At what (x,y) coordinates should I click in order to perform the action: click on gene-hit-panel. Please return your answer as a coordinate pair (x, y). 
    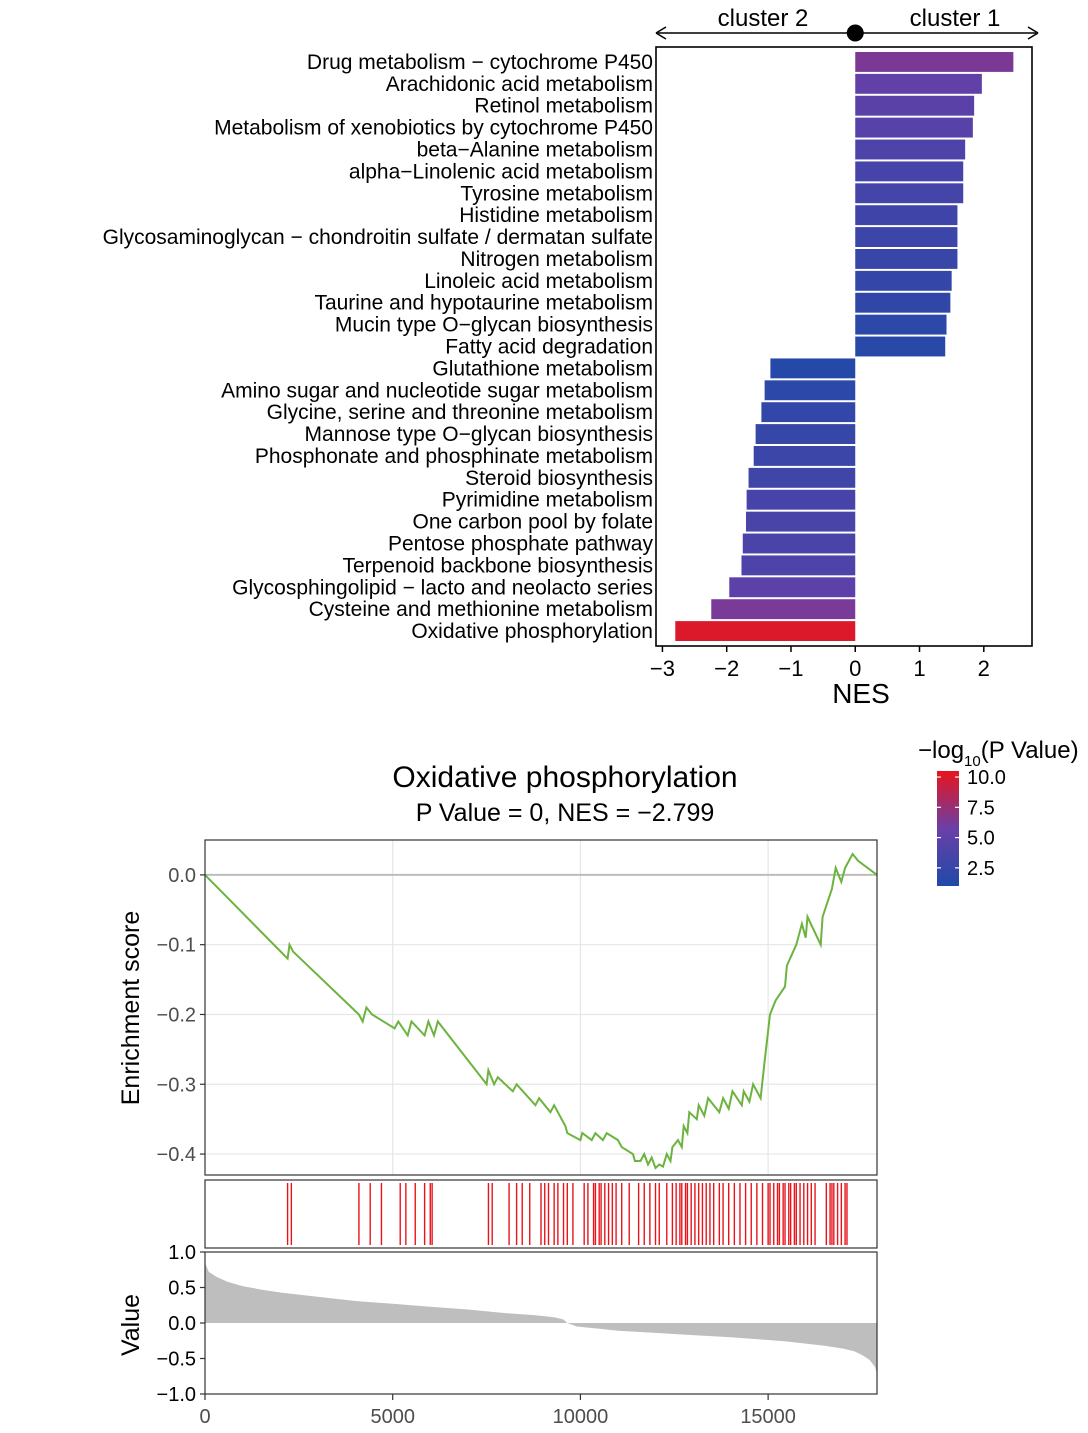
    Looking at the image, I should click on (541, 1214).